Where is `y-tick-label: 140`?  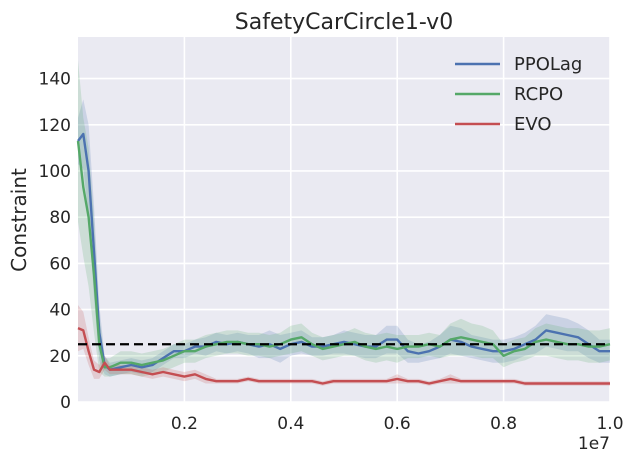
y-tick-label: 140 is located at coordinates (55, 80).